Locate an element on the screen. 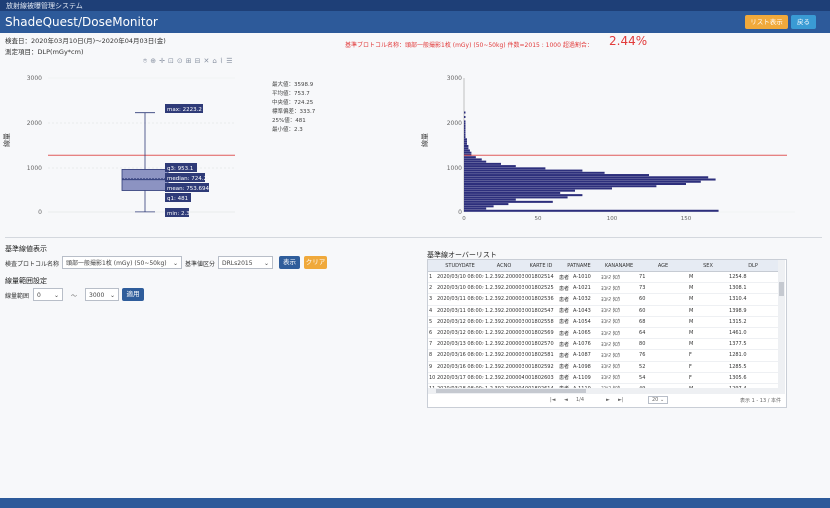 The width and height of the screenshot is (830, 508). vertical-scrollbar is located at coordinates (781, 324).